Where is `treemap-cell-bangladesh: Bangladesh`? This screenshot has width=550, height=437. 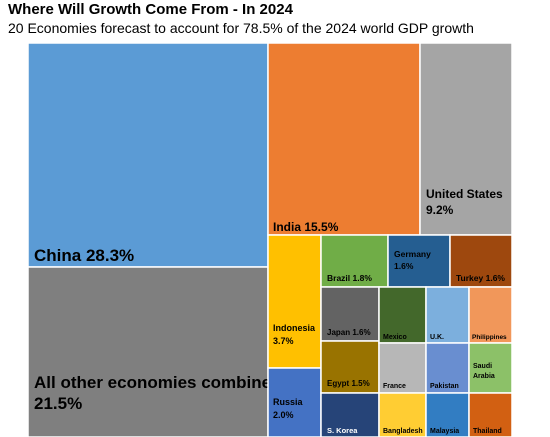
treemap-cell-bangladesh: Bangladesh is located at coordinates (402, 414).